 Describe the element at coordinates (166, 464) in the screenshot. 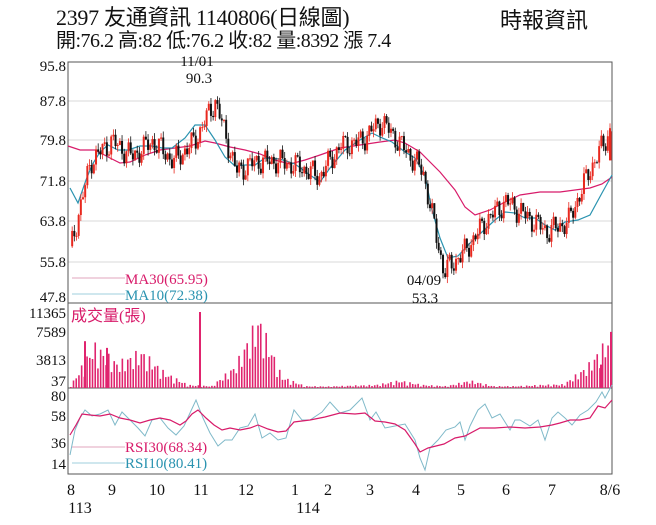

I see `rsi10-legend: RSI10(80.41)` at that location.